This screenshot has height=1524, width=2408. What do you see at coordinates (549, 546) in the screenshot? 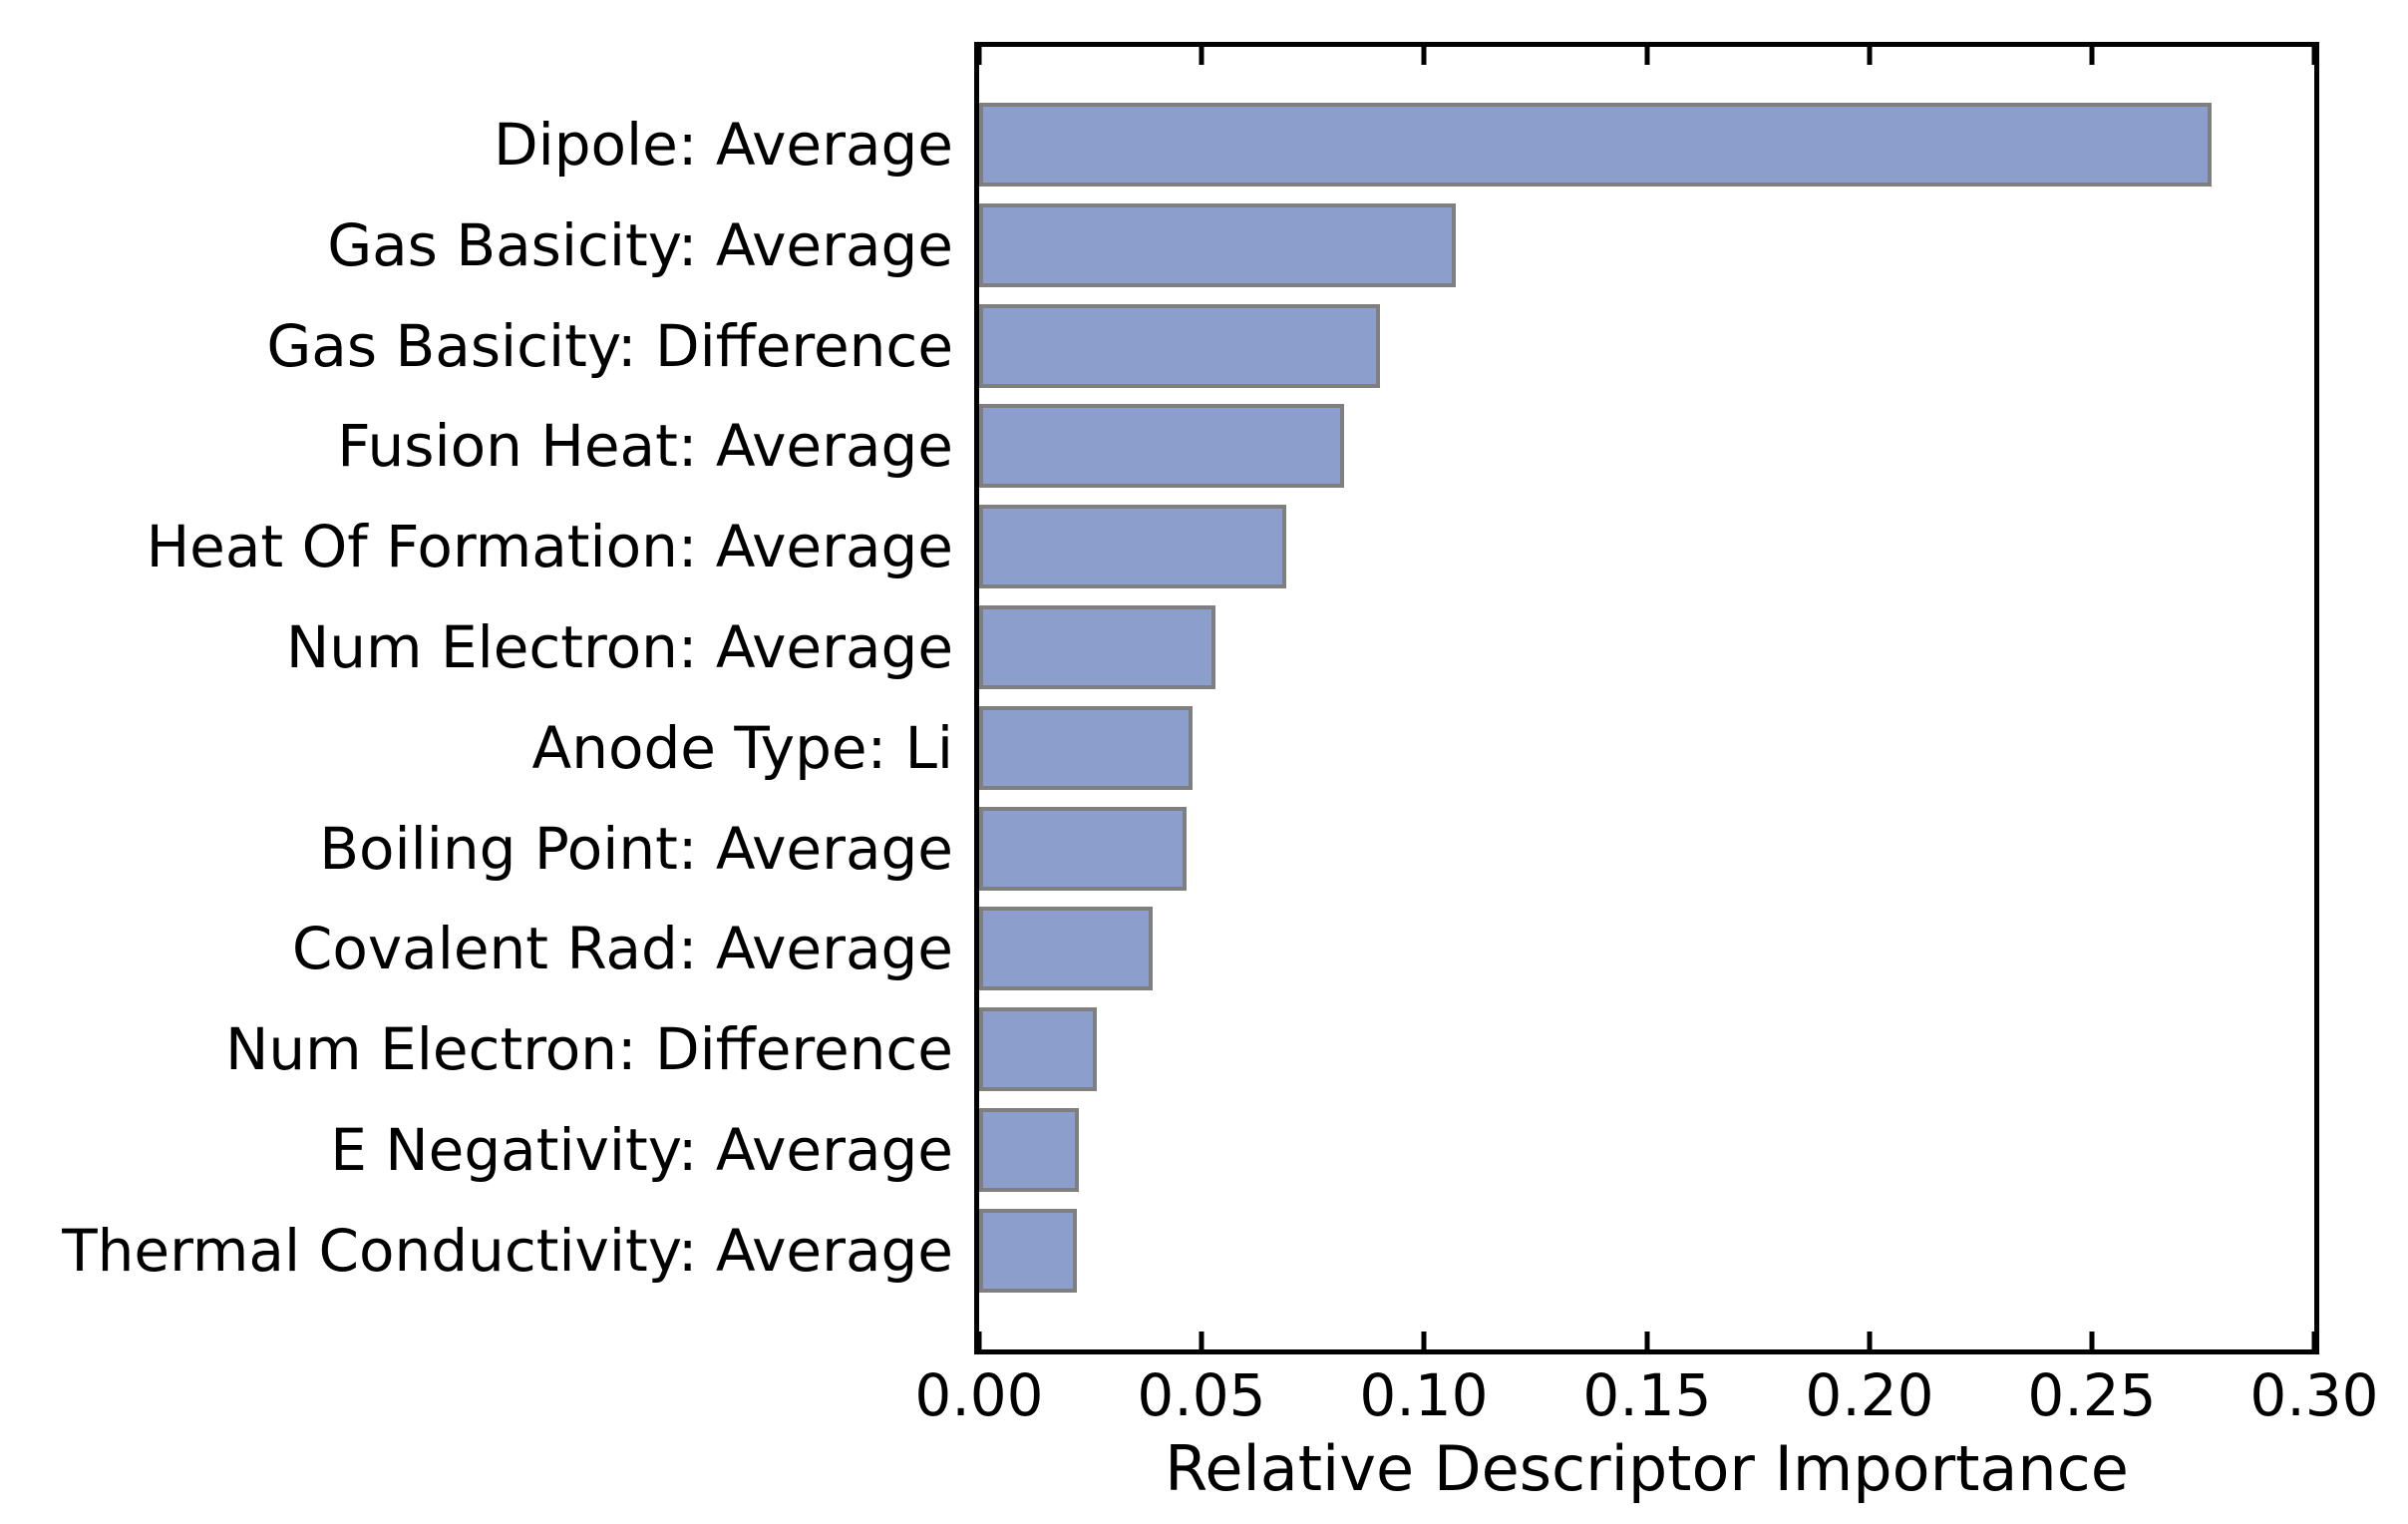
I see `y-category-label: Heat Of Formation: Average` at bounding box center [549, 546].